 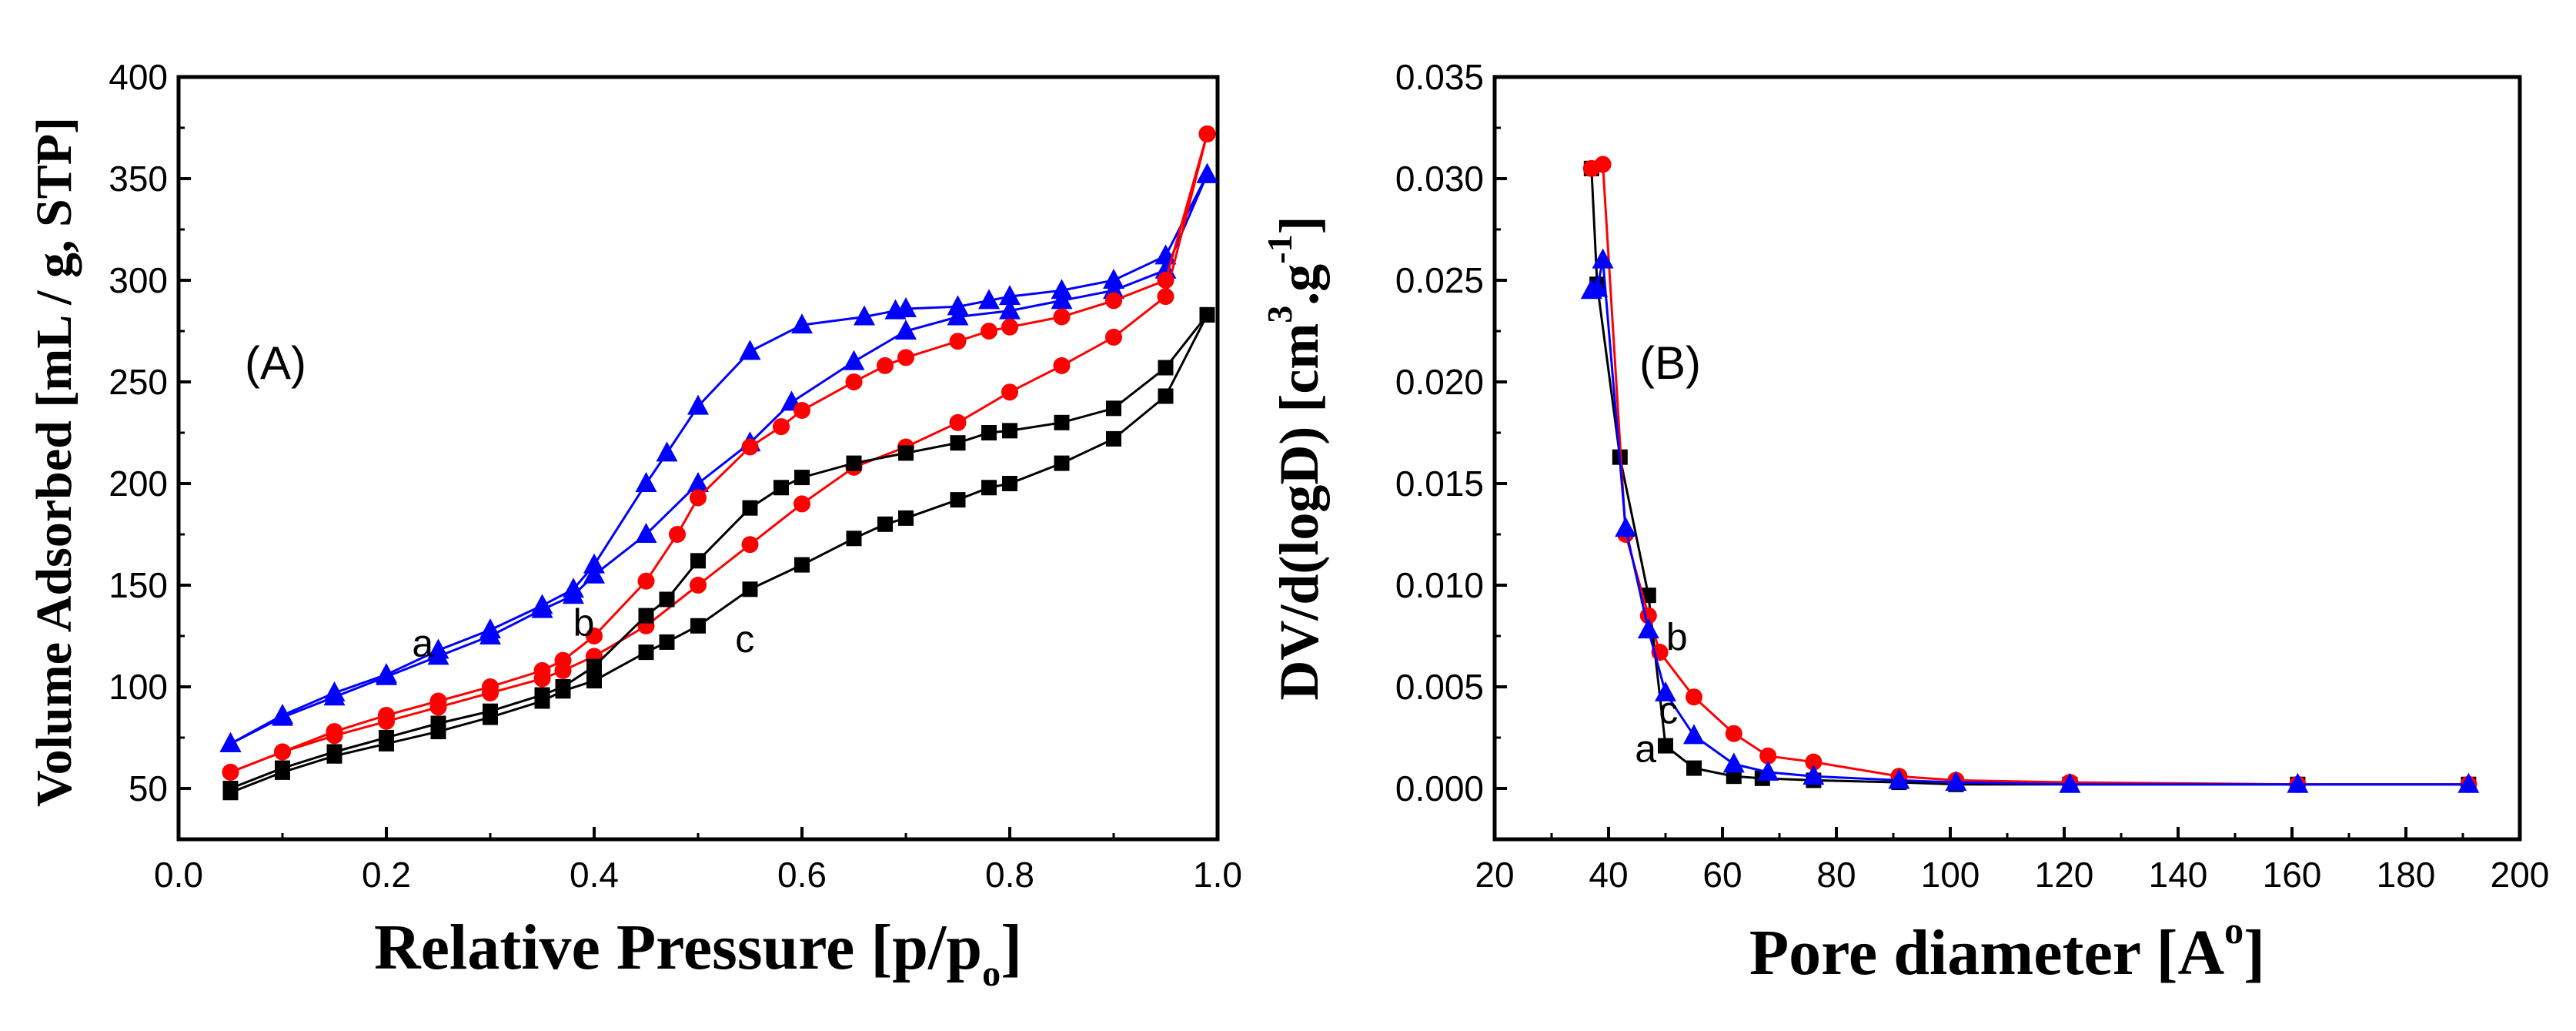 I want to click on curve-label-a: a, so click(x=1645, y=749).